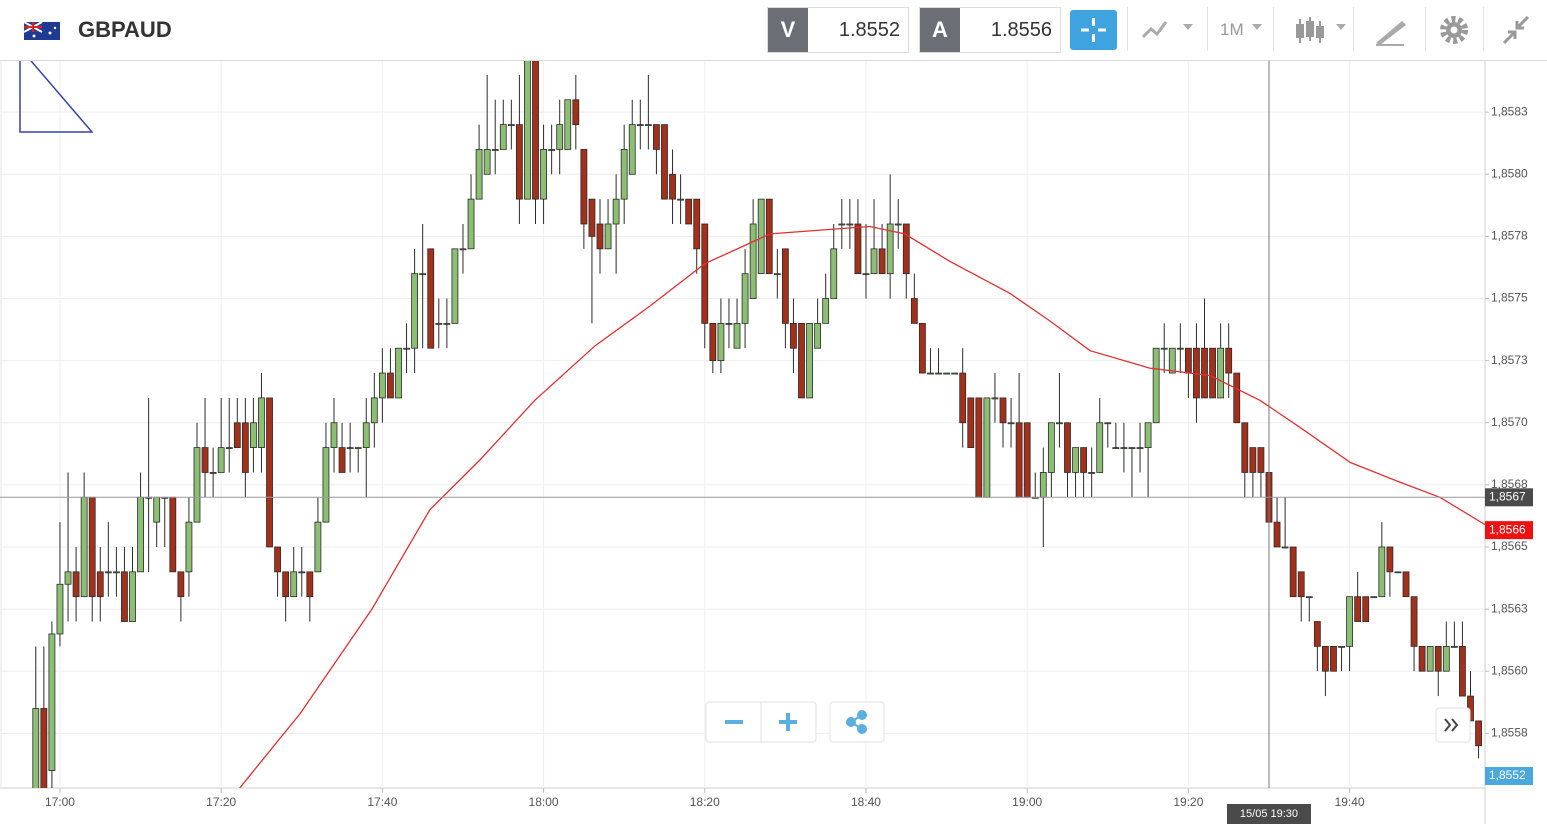 The height and width of the screenshot is (824, 1547). What do you see at coordinates (1188, 802) in the screenshot?
I see `x-tick-label: 19:20` at bounding box center [1188, 802].